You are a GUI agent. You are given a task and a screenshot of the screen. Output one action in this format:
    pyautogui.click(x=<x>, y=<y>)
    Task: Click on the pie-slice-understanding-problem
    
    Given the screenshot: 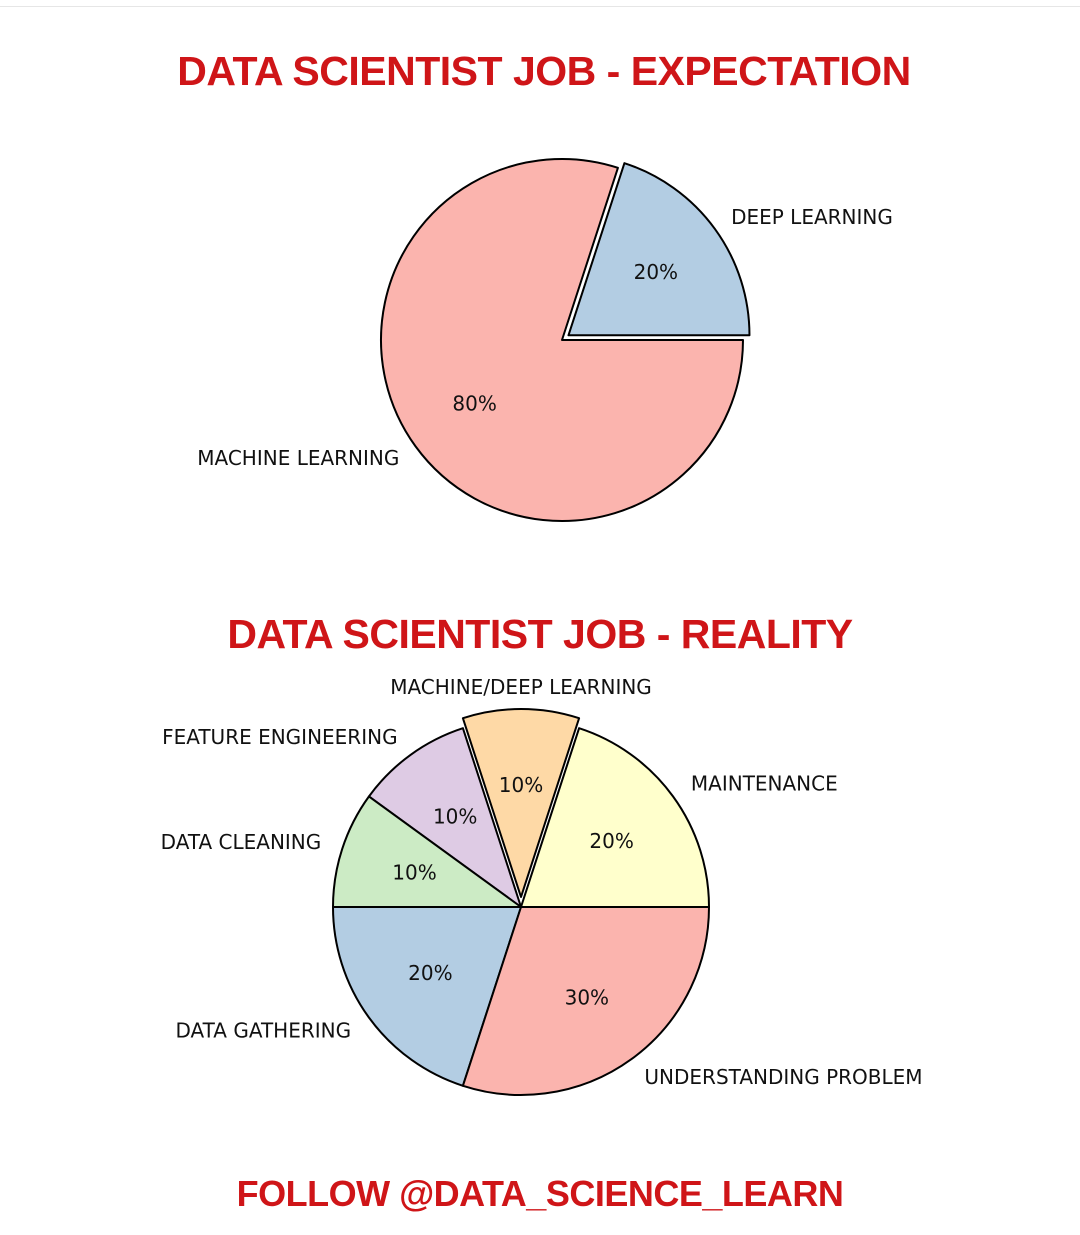 What is the action you would take?
    pyautogui.click(x=585, y=1001)
    